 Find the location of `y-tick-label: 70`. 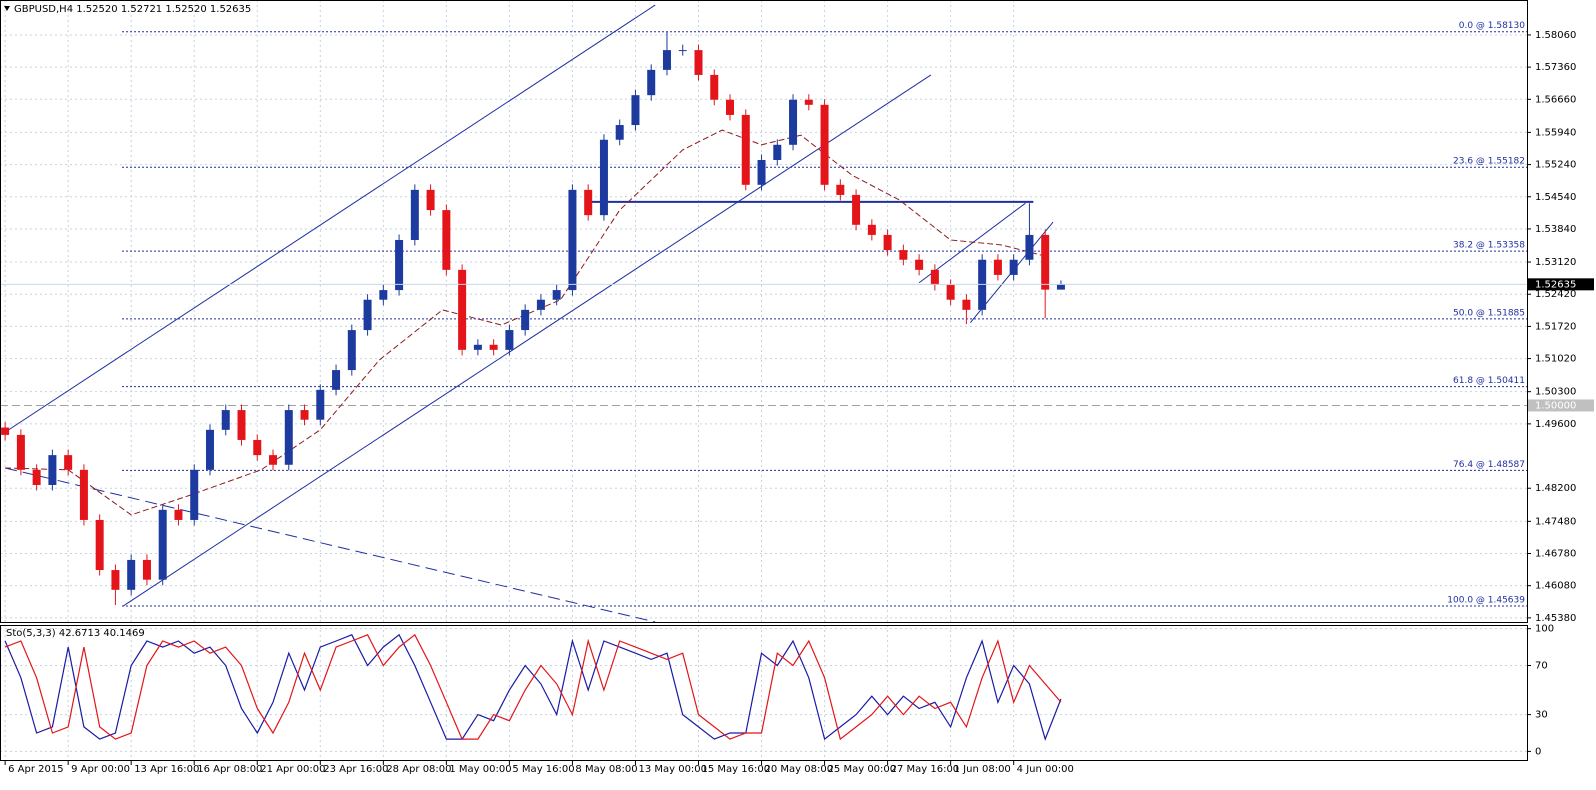

y-tick-label: 70 is located at coordinates (1541, 666).